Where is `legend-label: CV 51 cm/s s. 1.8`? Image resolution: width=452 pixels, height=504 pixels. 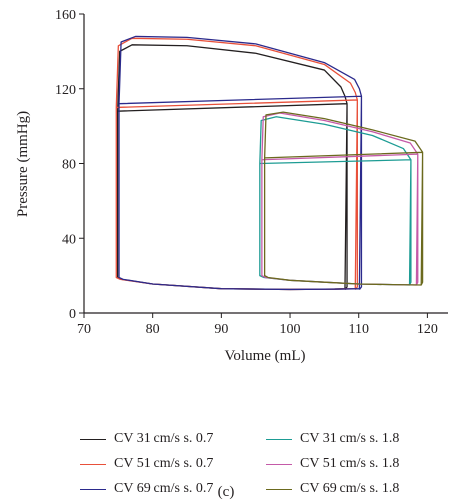 legend-label: CV 51 cm/s s. 1.8 is located at coordinates (350, 463).